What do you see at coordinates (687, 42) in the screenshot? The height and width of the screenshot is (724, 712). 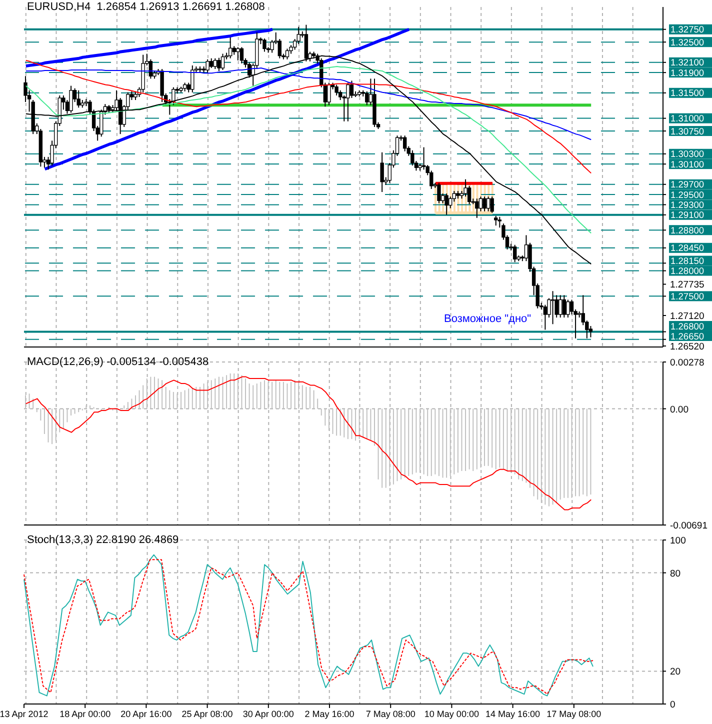 I see `y-tick-label: 1.32500` at bounding box center [687, 42].